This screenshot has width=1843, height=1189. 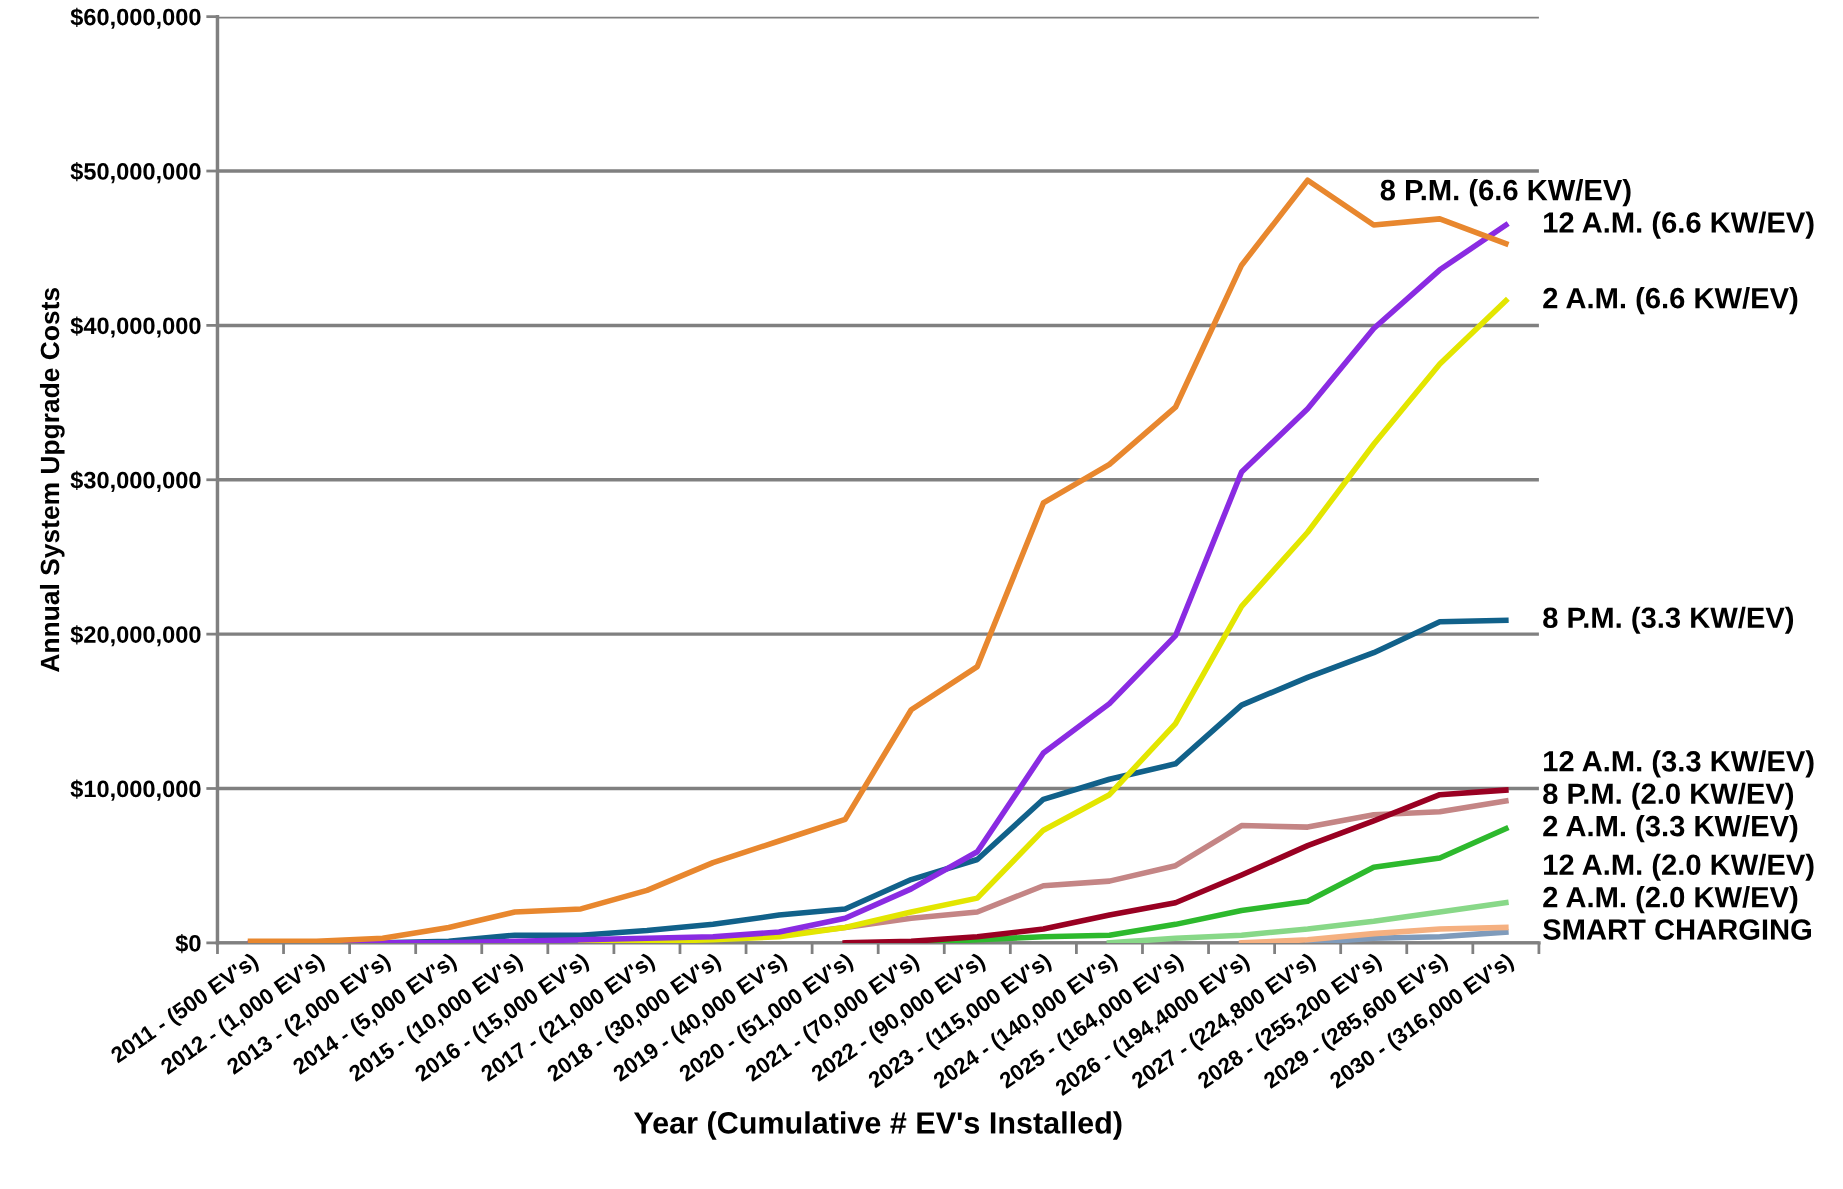 I want to click on series-label: 2 A.M. (6.6 KW/EV), so click(x=1670, y=301).